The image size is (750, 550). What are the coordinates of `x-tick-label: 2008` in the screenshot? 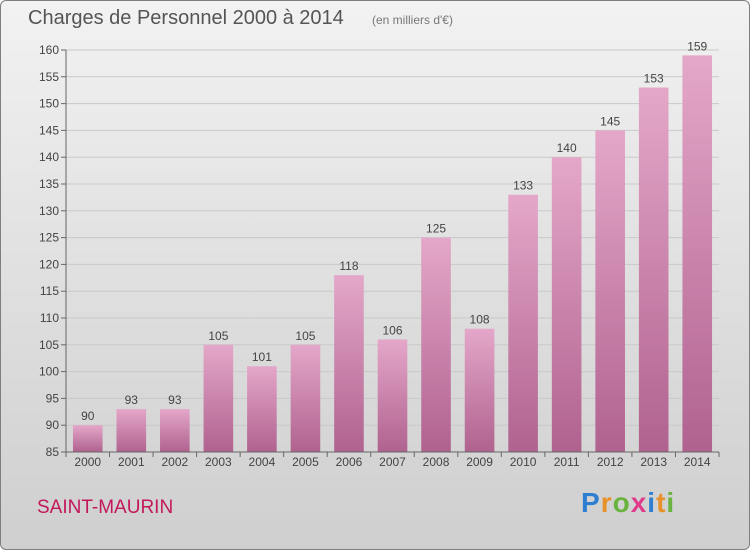 It's located at (436, 462).